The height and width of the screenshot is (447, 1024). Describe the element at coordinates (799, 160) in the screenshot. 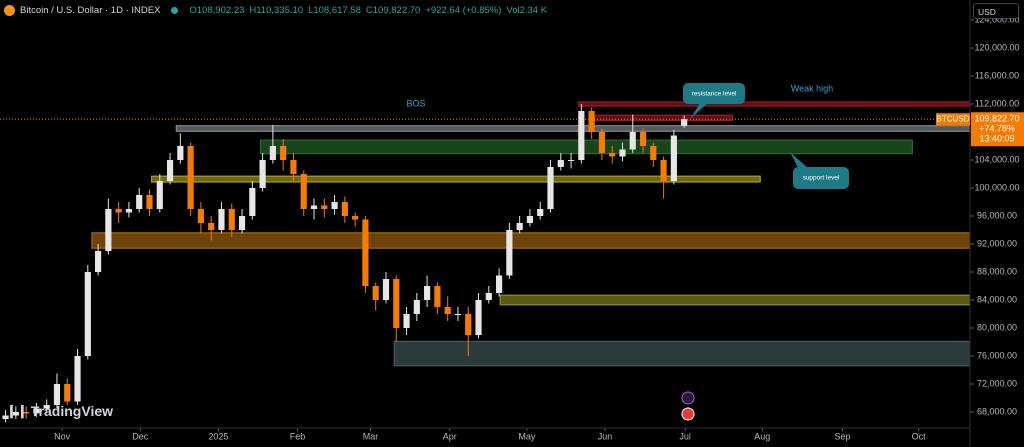

I see `callout-pointer` at that location.